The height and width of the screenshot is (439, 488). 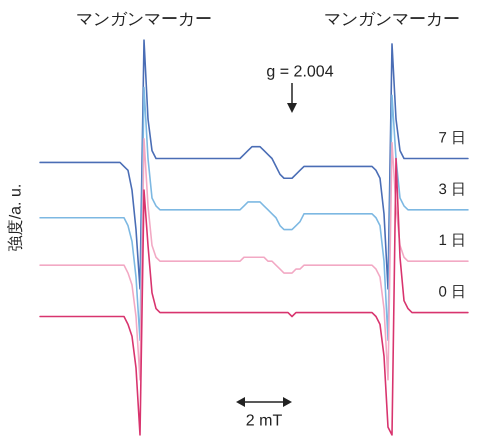 I want to click on annotation: g = 2.004, so click(x=300, y=71).